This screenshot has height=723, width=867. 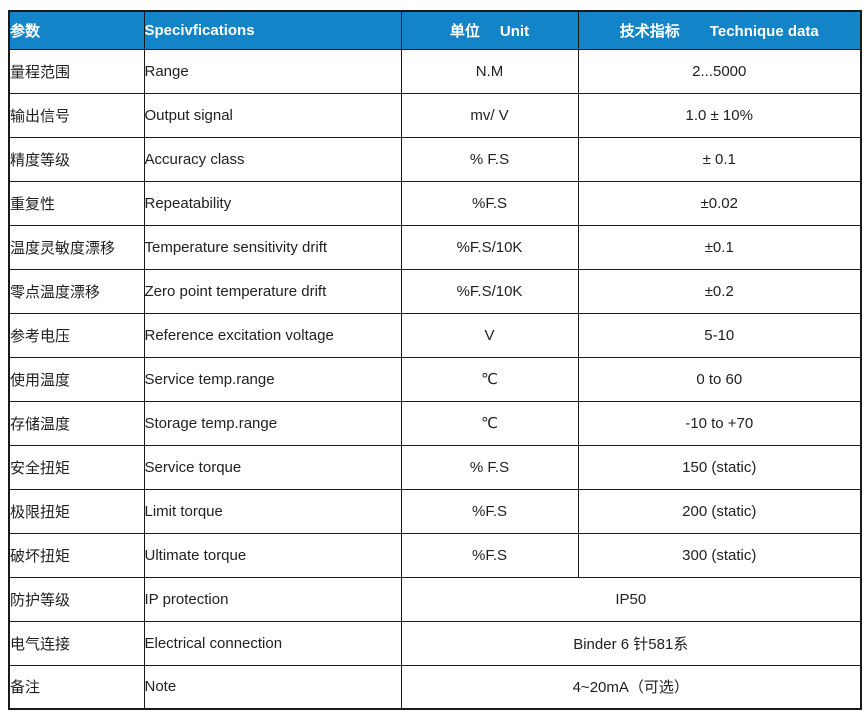 I want to click on table-row: 参考电压 Reference excitation voltage V 5-10, so click(x=435, y=335).